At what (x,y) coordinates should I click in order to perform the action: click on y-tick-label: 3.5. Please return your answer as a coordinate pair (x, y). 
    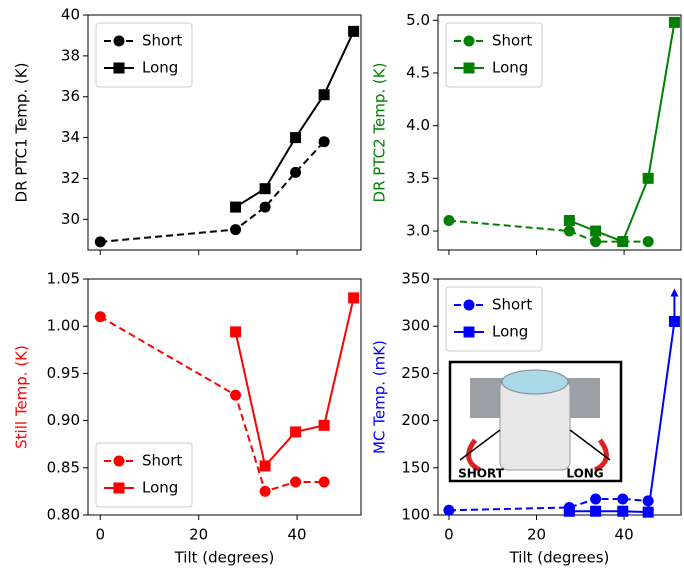
    Looking at the image, I should click on (418, 178).